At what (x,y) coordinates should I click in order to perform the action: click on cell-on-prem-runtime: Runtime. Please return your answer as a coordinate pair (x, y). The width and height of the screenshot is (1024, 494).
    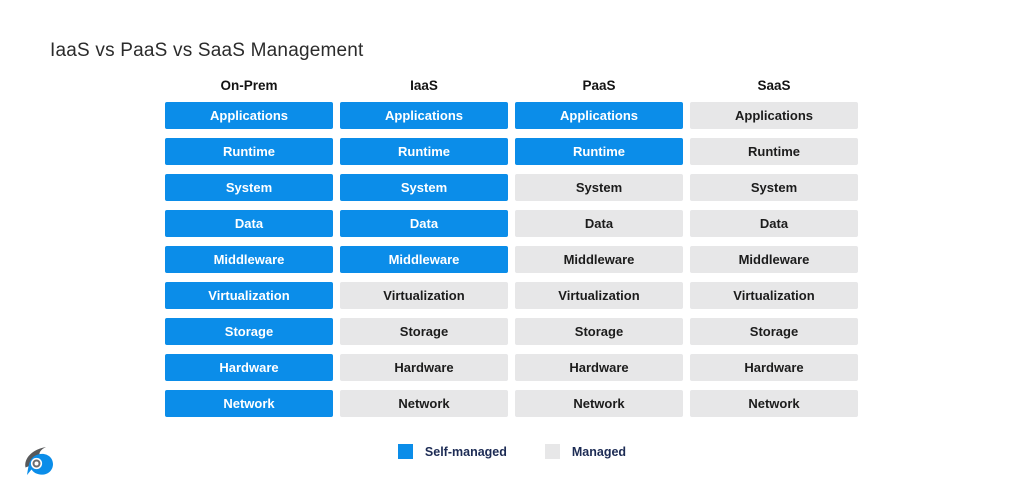
    Looking at the image, I should click on (249, 151).